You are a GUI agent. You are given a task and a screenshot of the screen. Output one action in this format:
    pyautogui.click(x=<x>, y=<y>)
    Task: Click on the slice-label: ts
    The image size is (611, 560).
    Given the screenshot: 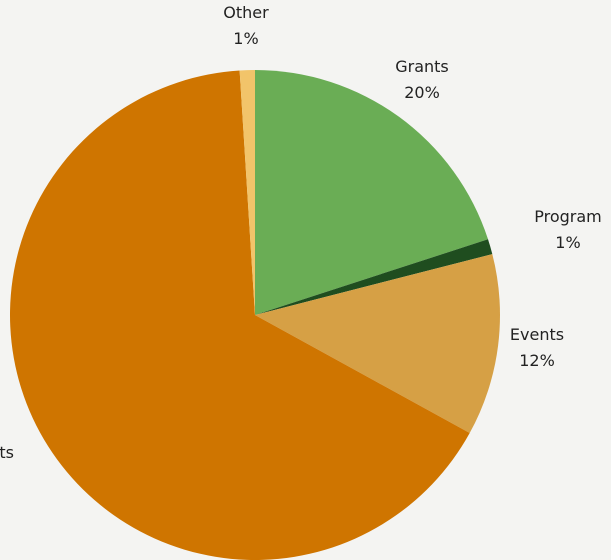 What is the action you would take?
    pyautogui.click(x=7, y=452)
    